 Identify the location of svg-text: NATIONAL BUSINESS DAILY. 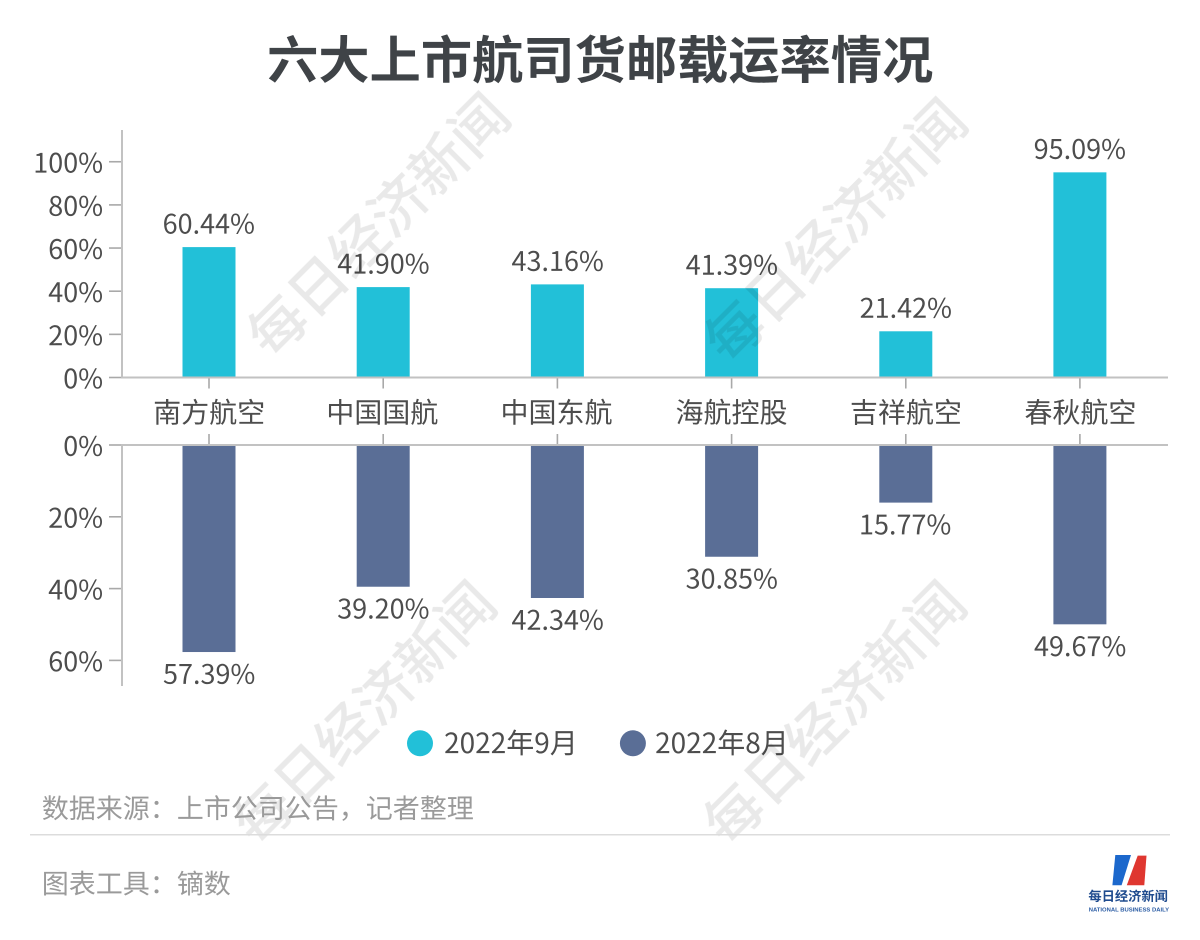
(1129, 911).